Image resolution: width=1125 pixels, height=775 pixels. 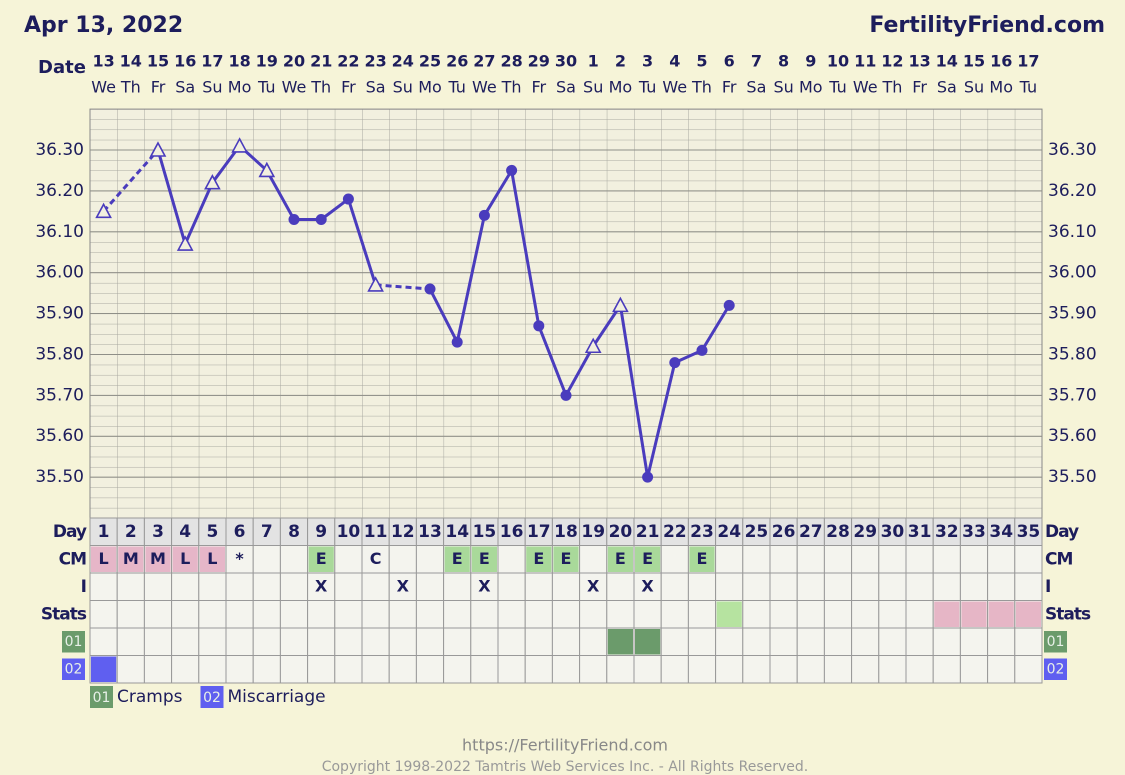 What do you see at coordinates (430, 532) in the screenshot?
I see `day-number: 13` at bounding box center [430, 532].